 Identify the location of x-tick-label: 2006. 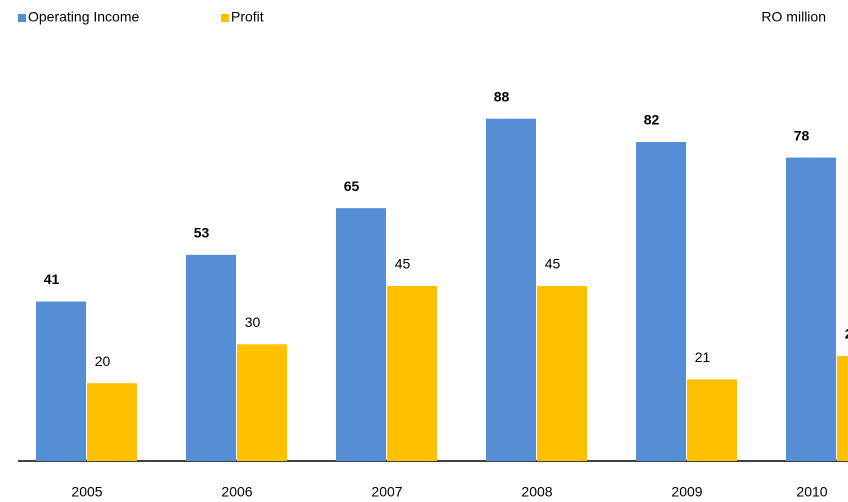
(236, 492).